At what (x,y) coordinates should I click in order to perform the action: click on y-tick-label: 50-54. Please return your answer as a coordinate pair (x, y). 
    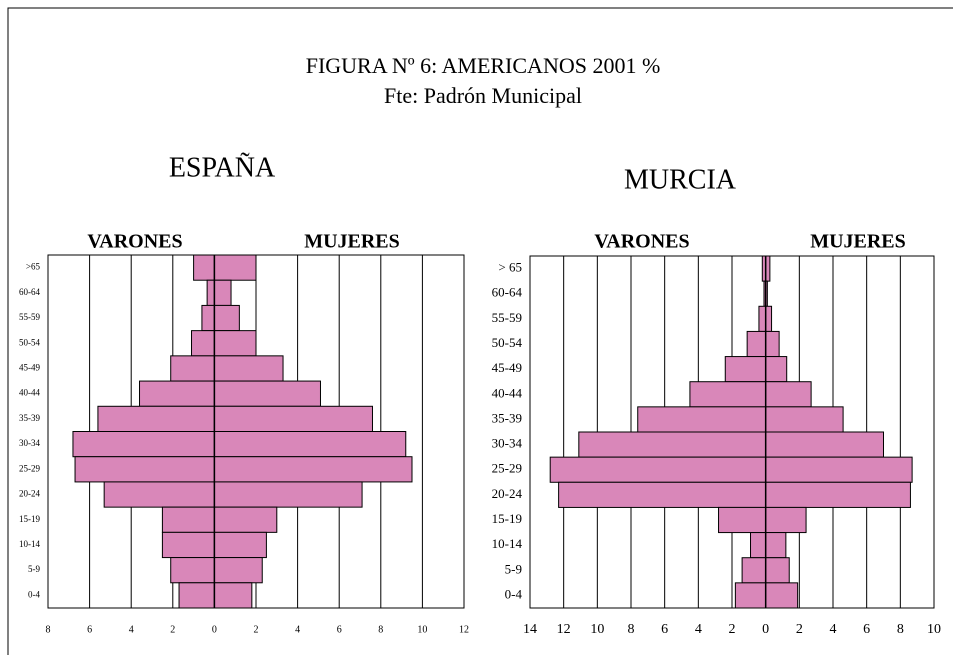
    Looking at the image, I should click on (29, 342).